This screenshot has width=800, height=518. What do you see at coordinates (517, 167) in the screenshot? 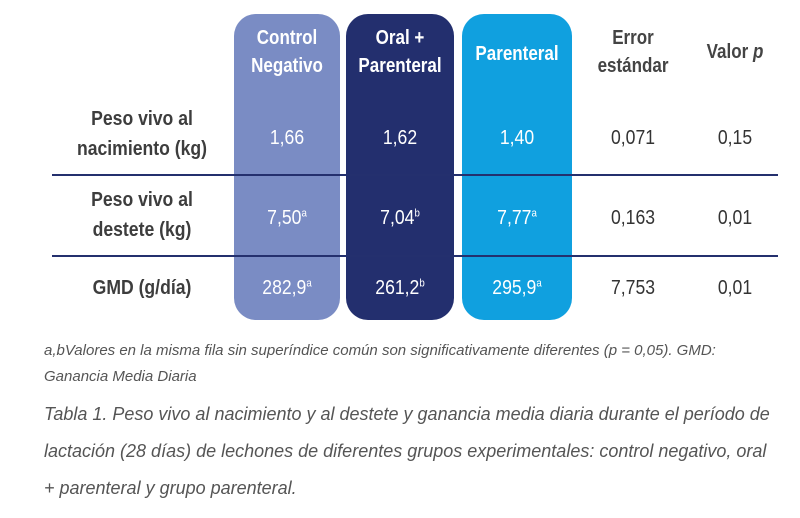
I see `parenteral-column` at bounding box center [517, 167].